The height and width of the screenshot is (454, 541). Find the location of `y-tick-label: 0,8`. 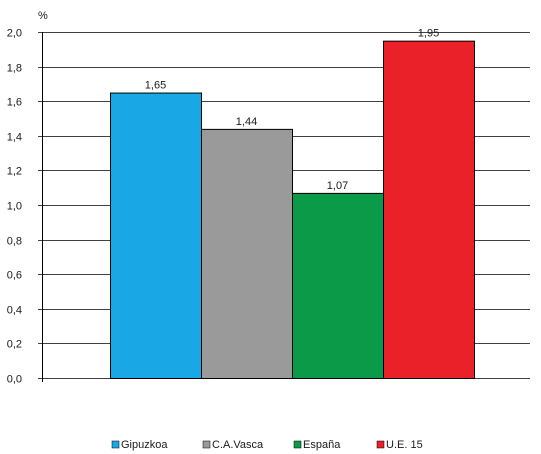

y-tick-label: 0,8 is located at coordinates (14, 242).